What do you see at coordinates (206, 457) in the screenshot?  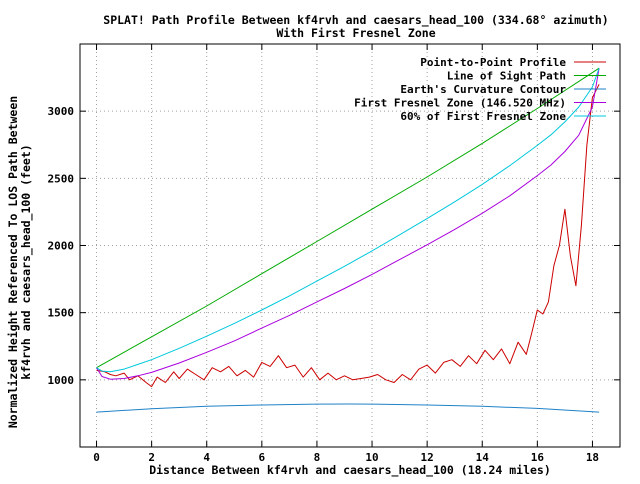 I see `x-tick-label: 4` at bounding box center [206, 457].